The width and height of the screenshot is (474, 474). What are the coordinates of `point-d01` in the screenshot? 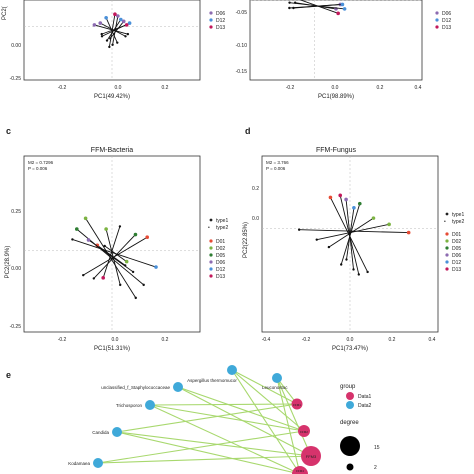 It's located at (147, 237).